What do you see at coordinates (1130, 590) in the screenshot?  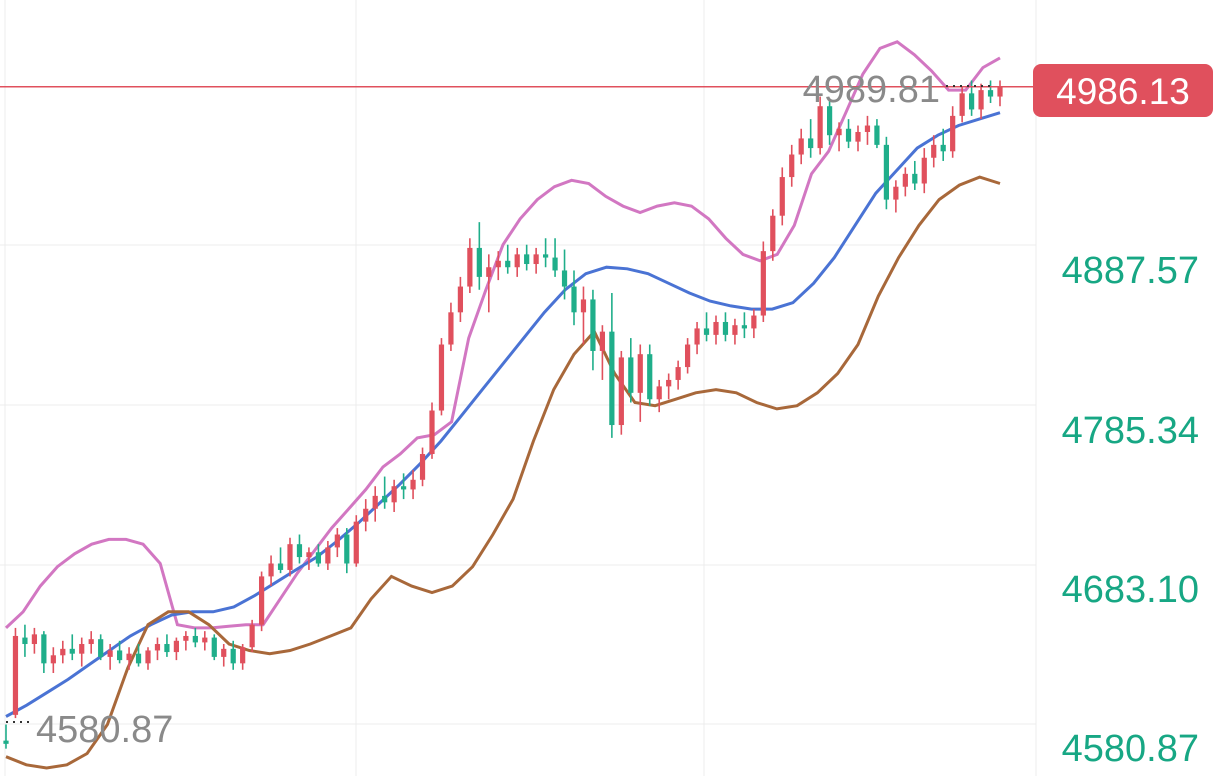 I see `y-tick-label: 4683.10` at bounding box center [1130, 590].